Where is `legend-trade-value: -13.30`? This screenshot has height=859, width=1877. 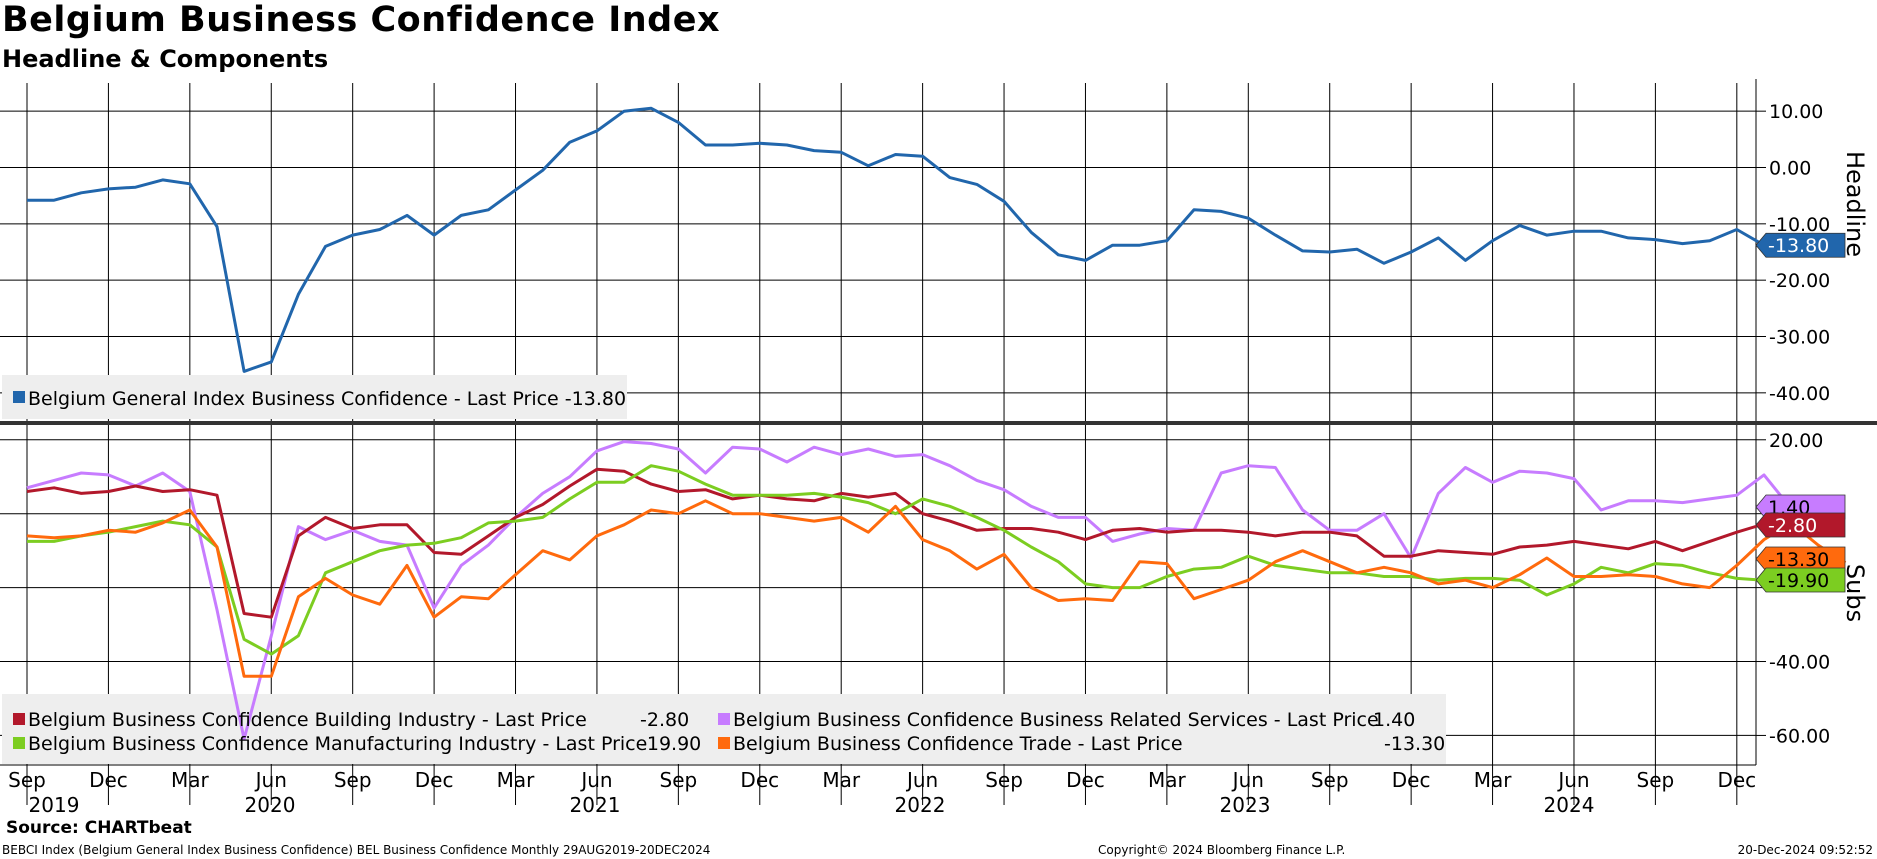
legend-trade-value: -13.30 is located at coordinates (1414, 744).